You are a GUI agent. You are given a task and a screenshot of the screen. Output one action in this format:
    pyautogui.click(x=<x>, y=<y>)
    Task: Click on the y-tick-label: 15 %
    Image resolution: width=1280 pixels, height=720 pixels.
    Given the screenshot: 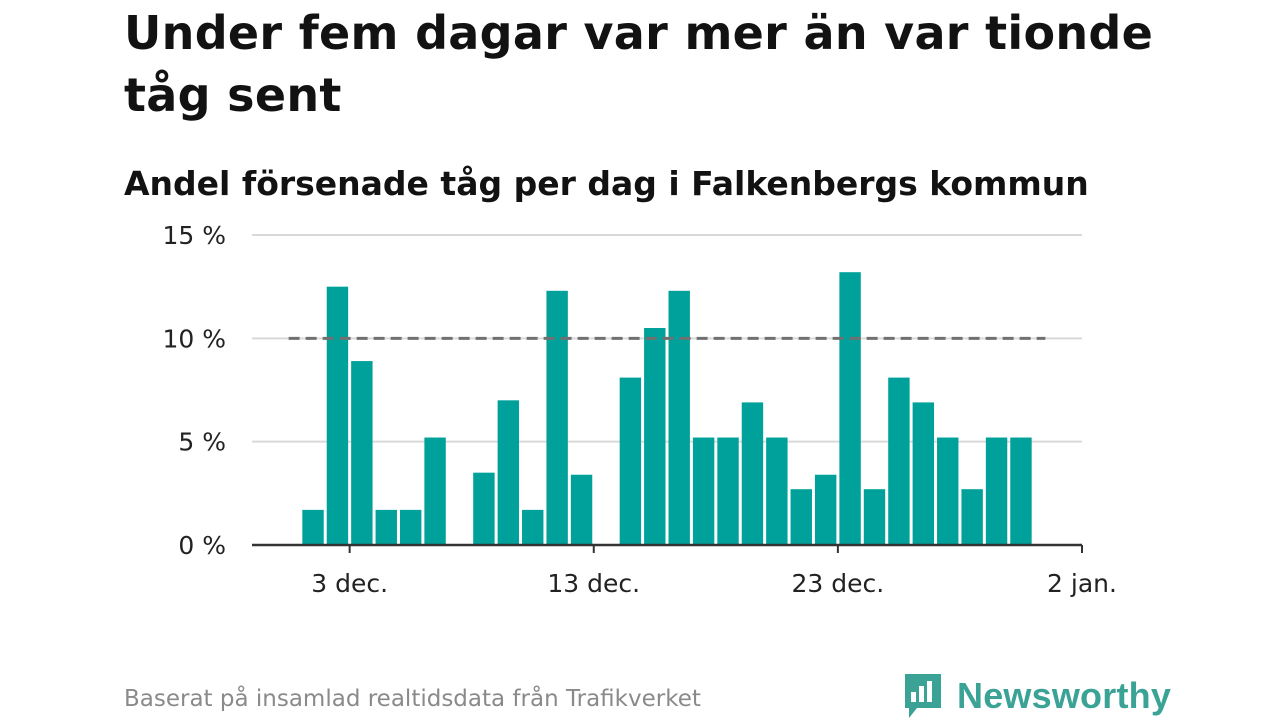 What is the action you would take?
    pyautogui.click(x=194, y=235)
    